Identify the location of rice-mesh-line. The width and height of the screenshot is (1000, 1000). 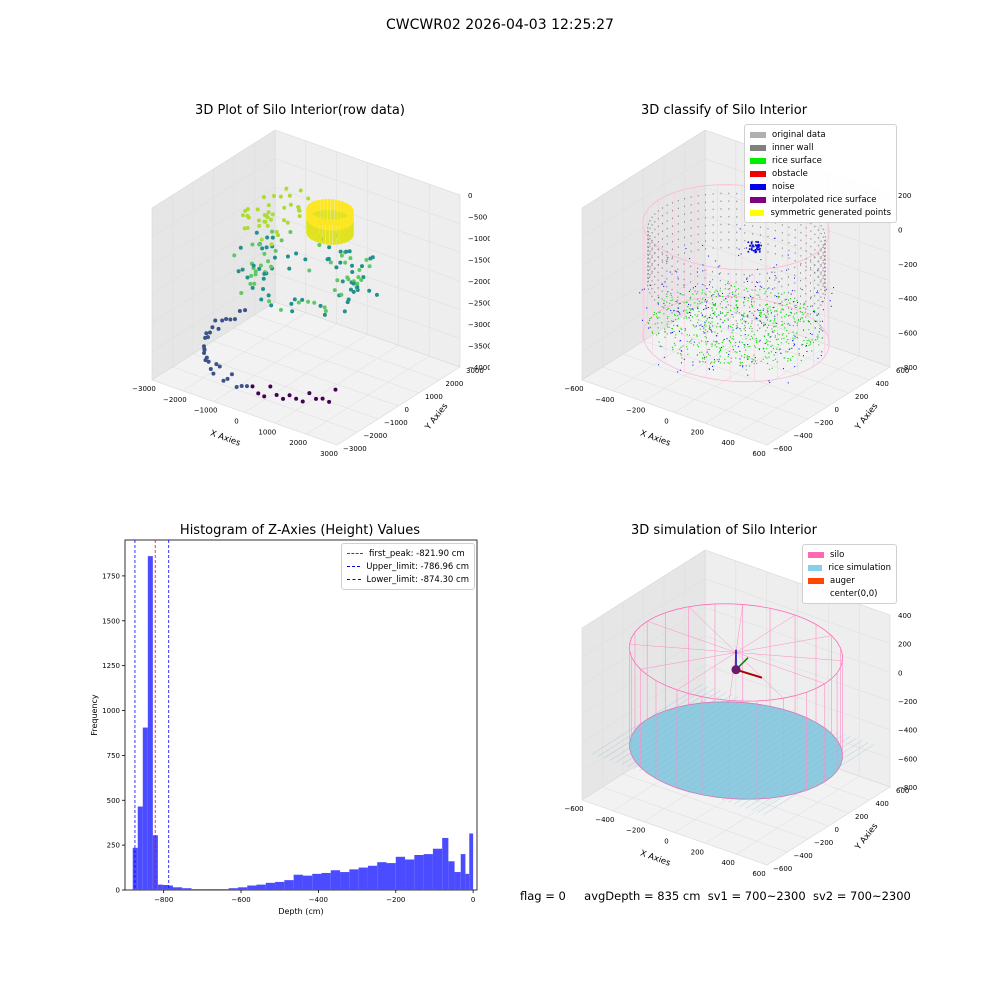
(706, 740).